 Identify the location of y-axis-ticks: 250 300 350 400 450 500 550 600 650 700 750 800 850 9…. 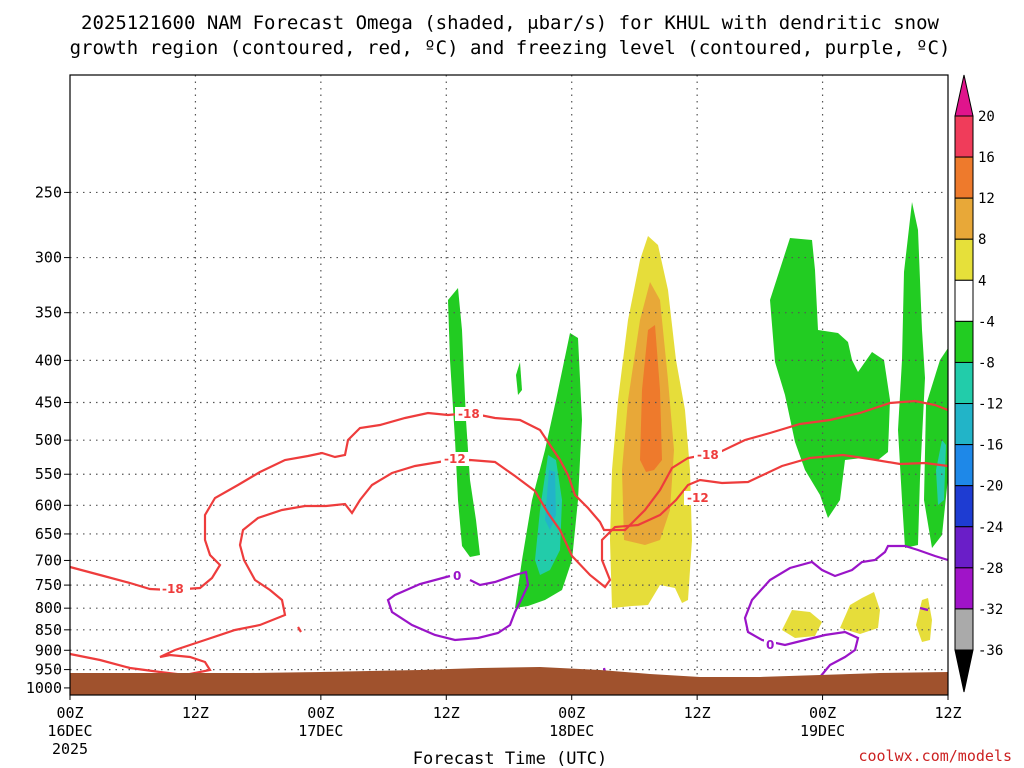
(48, 440).